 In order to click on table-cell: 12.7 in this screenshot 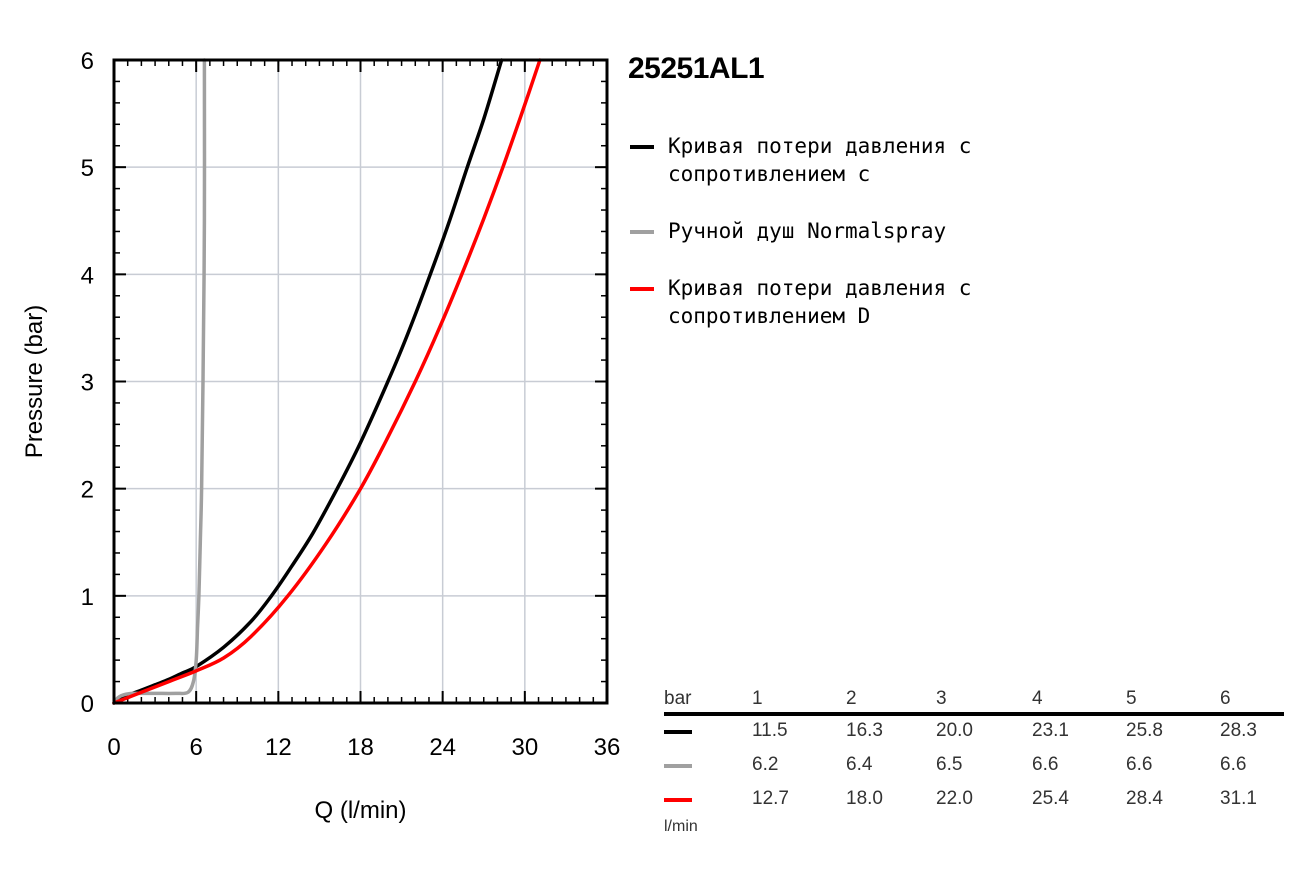, I will do `click(770, 798)`.